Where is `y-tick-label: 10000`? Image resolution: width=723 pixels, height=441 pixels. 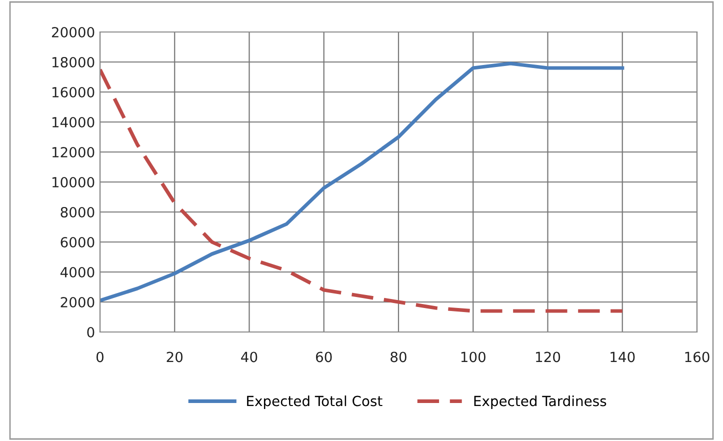 y-tick-label: 10000 is located at coordinates (73, 182).